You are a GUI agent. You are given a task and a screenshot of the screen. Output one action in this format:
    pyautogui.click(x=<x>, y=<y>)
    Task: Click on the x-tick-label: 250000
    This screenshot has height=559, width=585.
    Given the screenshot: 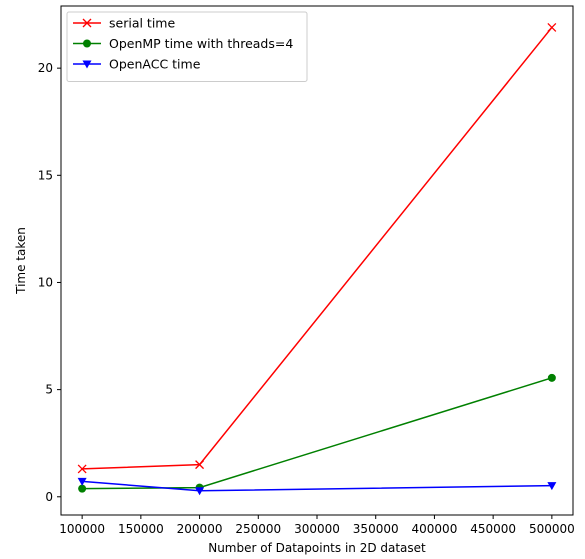 What is the action you would take?
    pyautogui.click(x=258, y=529)
    